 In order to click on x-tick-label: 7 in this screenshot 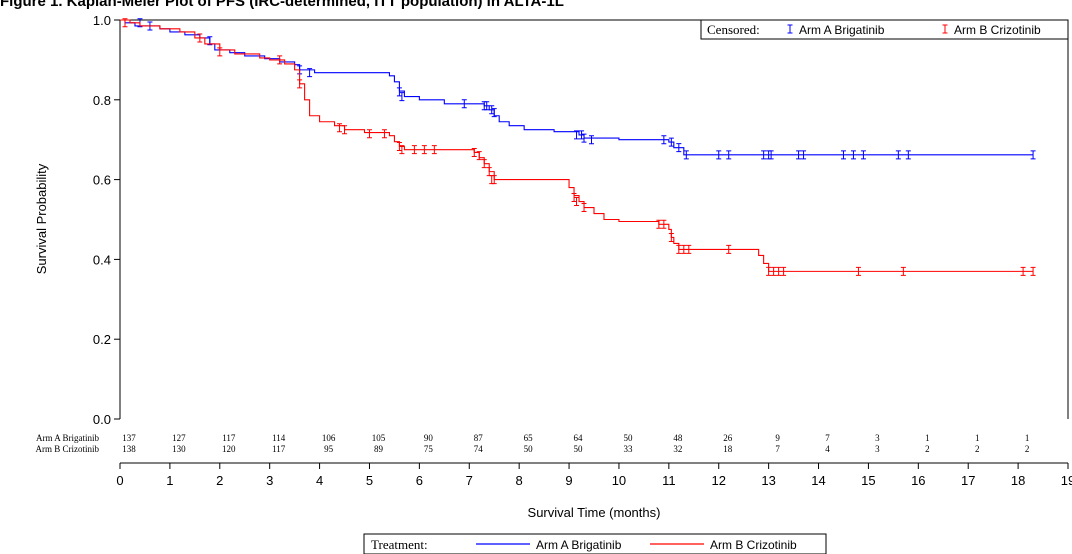, I will do `click(469, 480)`.